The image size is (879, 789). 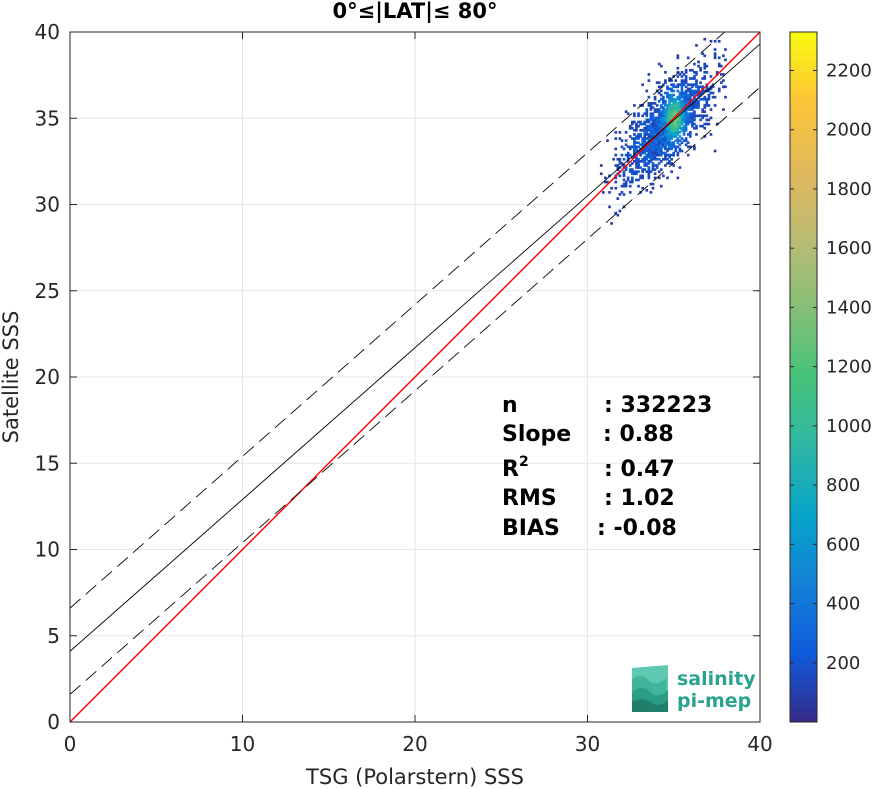 I want to click on x-tick-label-0: 0, so click(x=70, y=744).